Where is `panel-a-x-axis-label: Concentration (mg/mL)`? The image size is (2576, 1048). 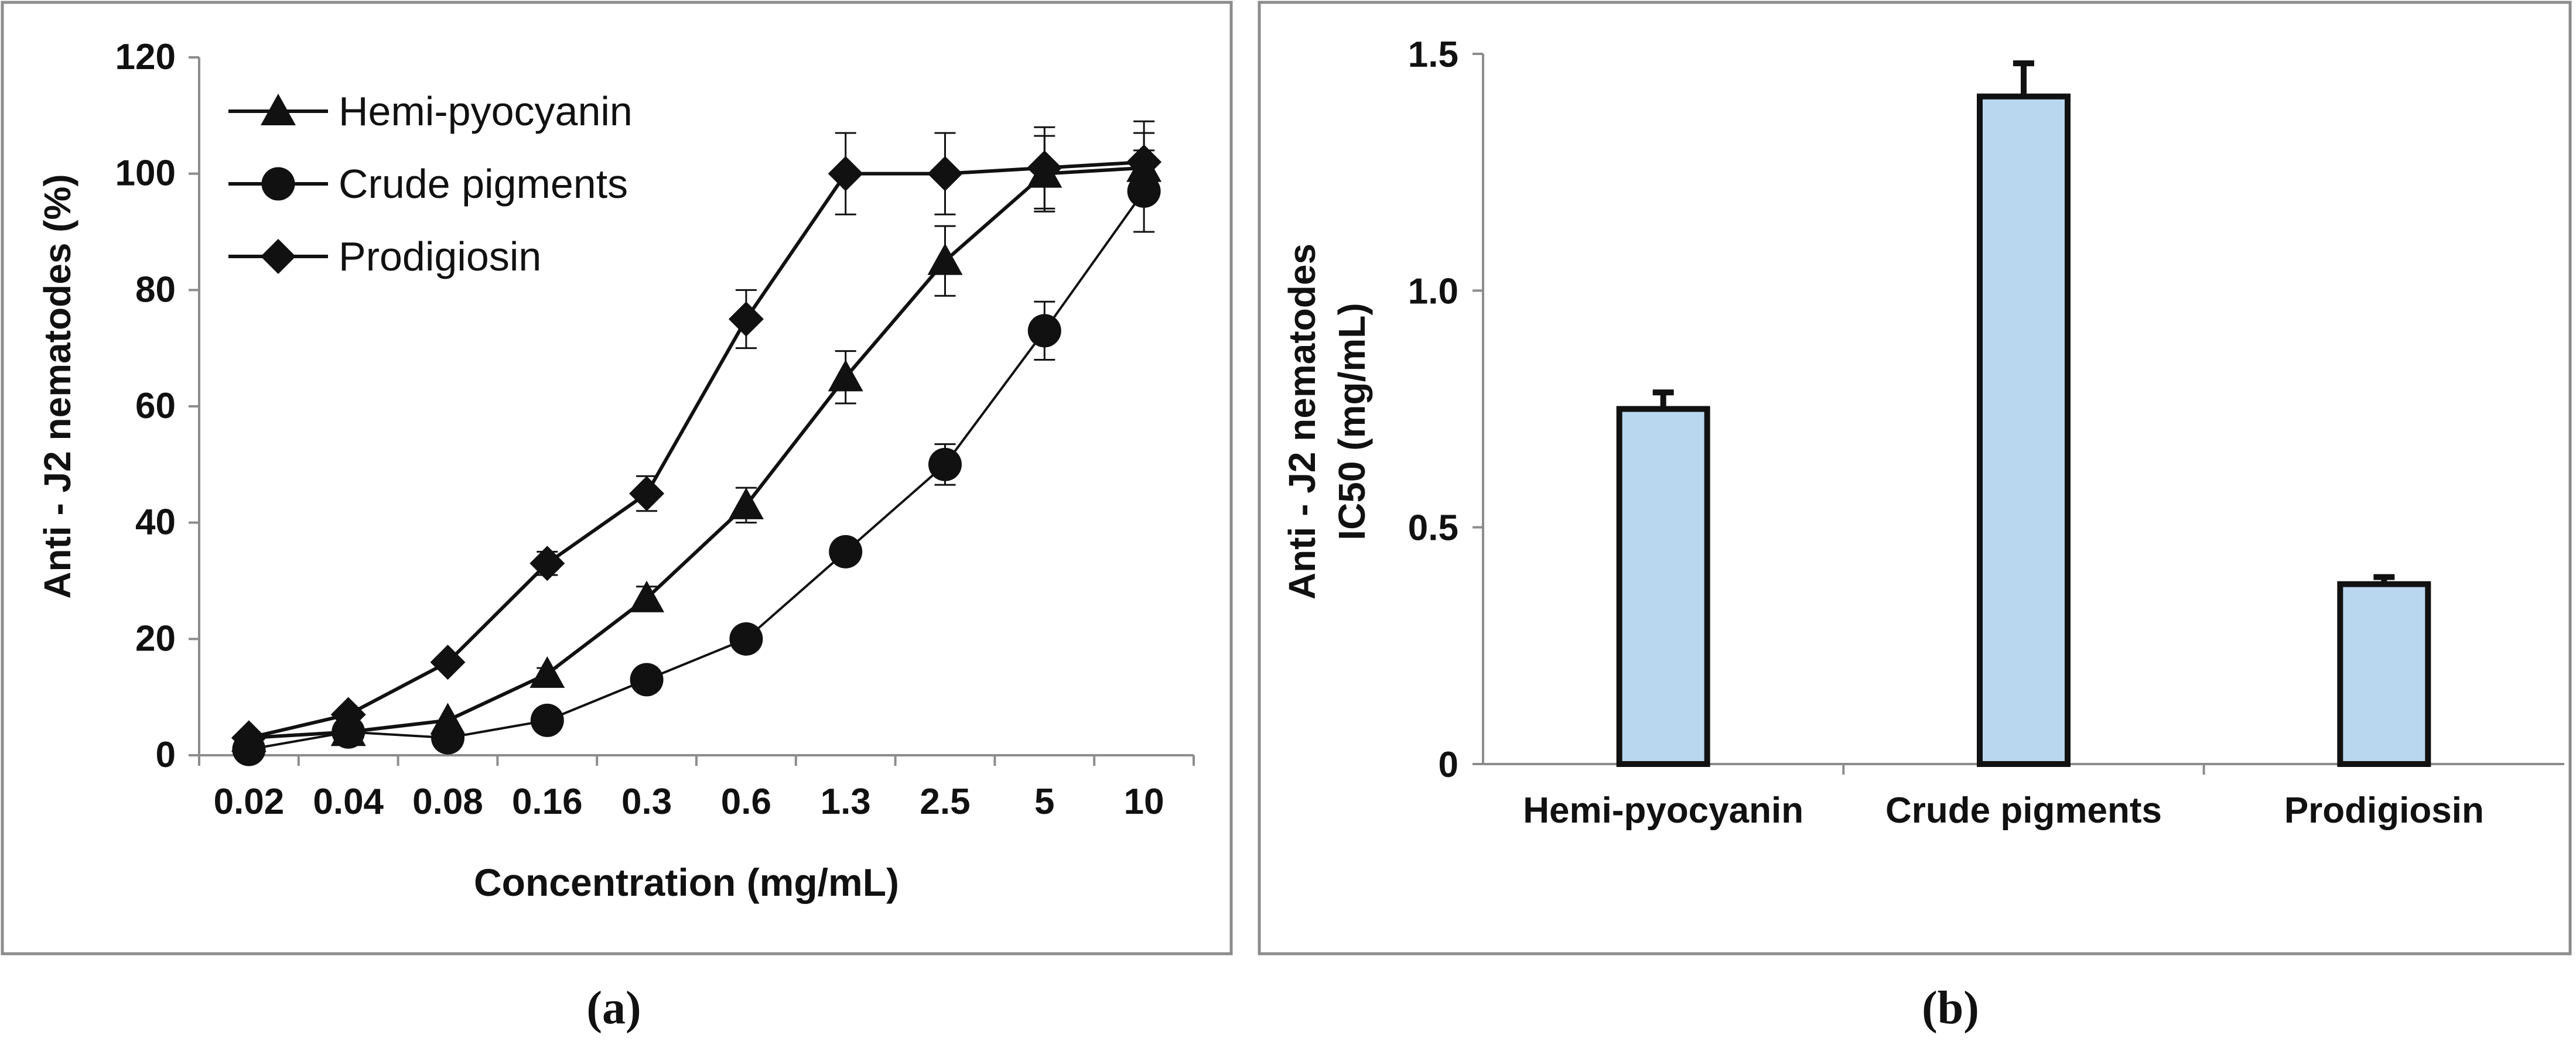
panel-a-x-axis-label: Concentration (mg/mL) is located at coordinates (687, 883).